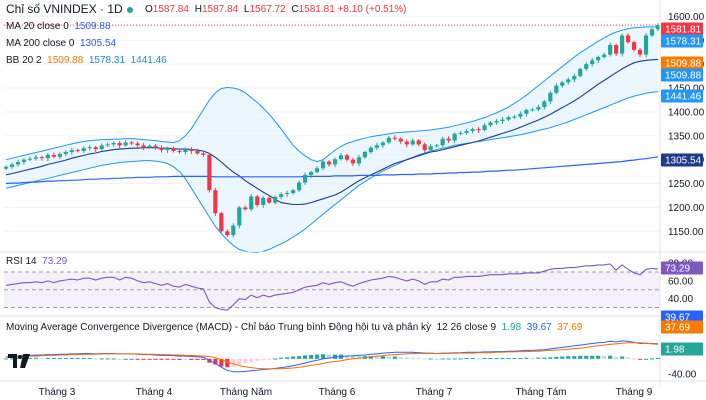 Image resolution: width=706 pixels, height=400 pixels. I want to click on macd-signal-price-label: 37.69, so click(677, 328).